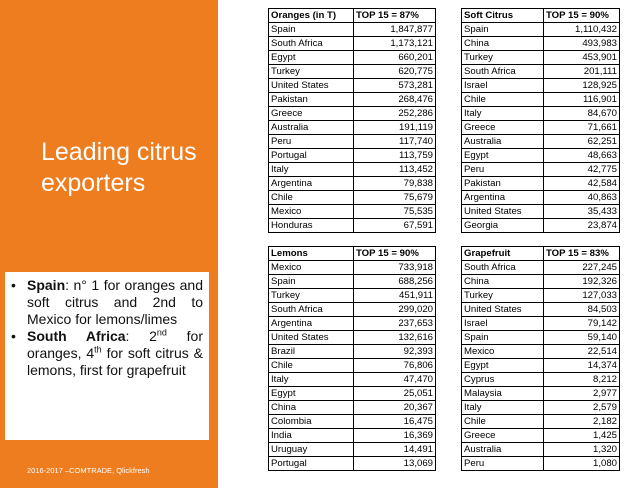  Describe the element at coordinates (540, 449) in the screenshot. I see `table-row: Australia 1,320` at that location.